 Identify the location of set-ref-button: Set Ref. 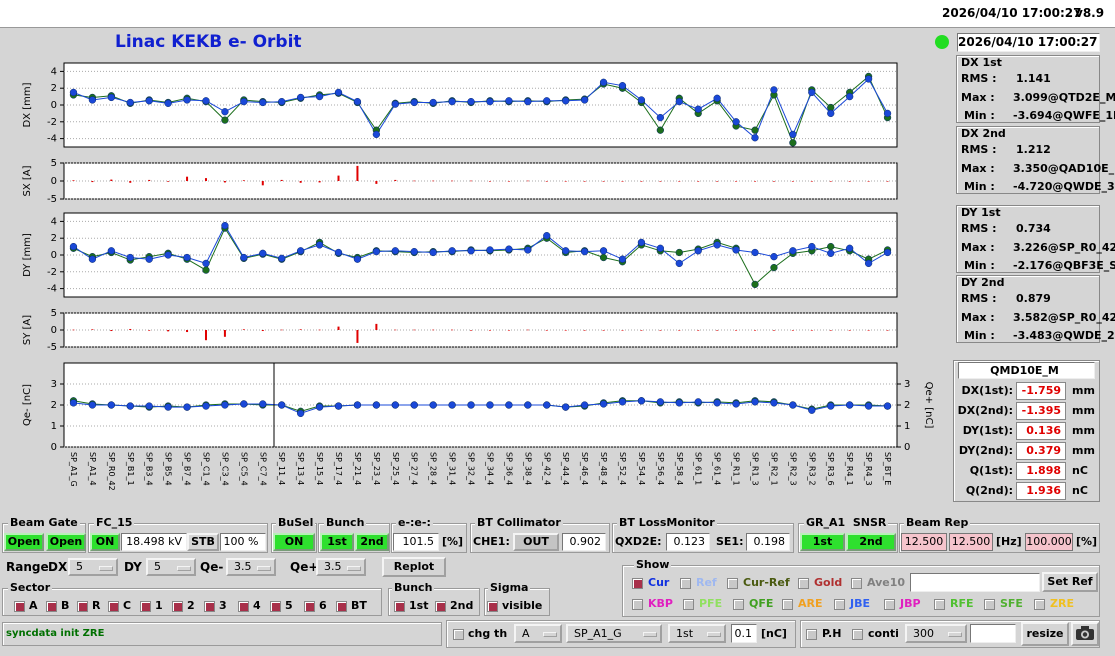
(1070, 582).